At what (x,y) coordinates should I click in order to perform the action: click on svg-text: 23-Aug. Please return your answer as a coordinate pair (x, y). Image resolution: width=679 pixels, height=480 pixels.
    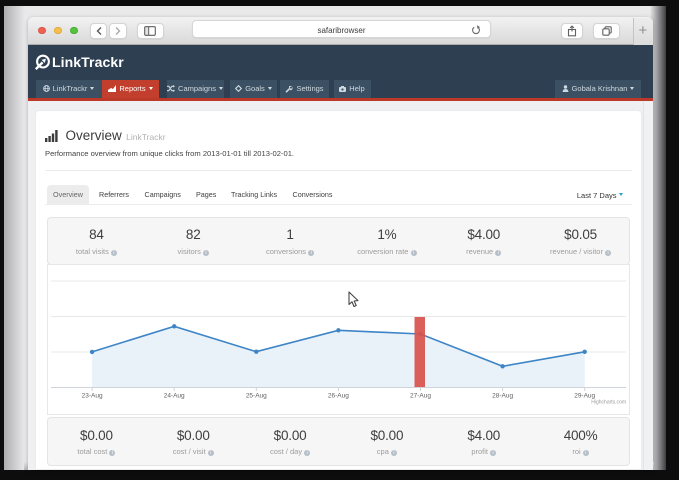
    Looking at the image, I should click on (92, 396).